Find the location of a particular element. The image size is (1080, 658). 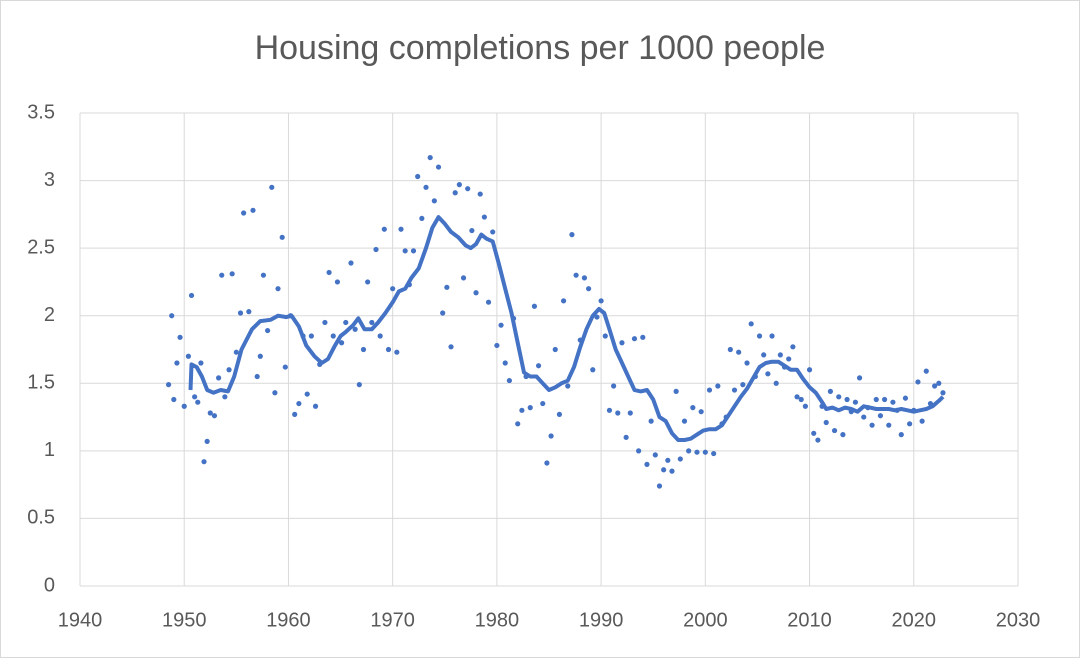

y-tick-label: 3.5 is located at coordinates (41, 112).